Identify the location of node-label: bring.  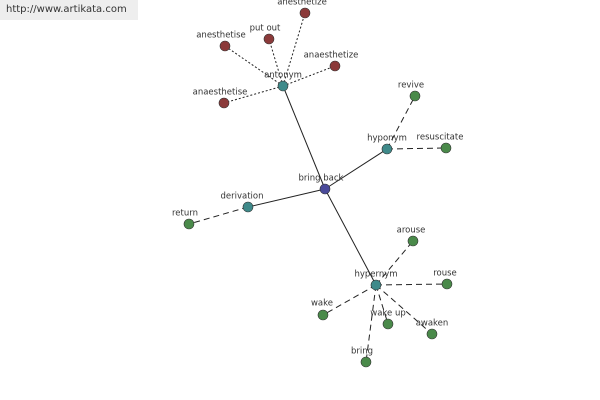
(362, 352).